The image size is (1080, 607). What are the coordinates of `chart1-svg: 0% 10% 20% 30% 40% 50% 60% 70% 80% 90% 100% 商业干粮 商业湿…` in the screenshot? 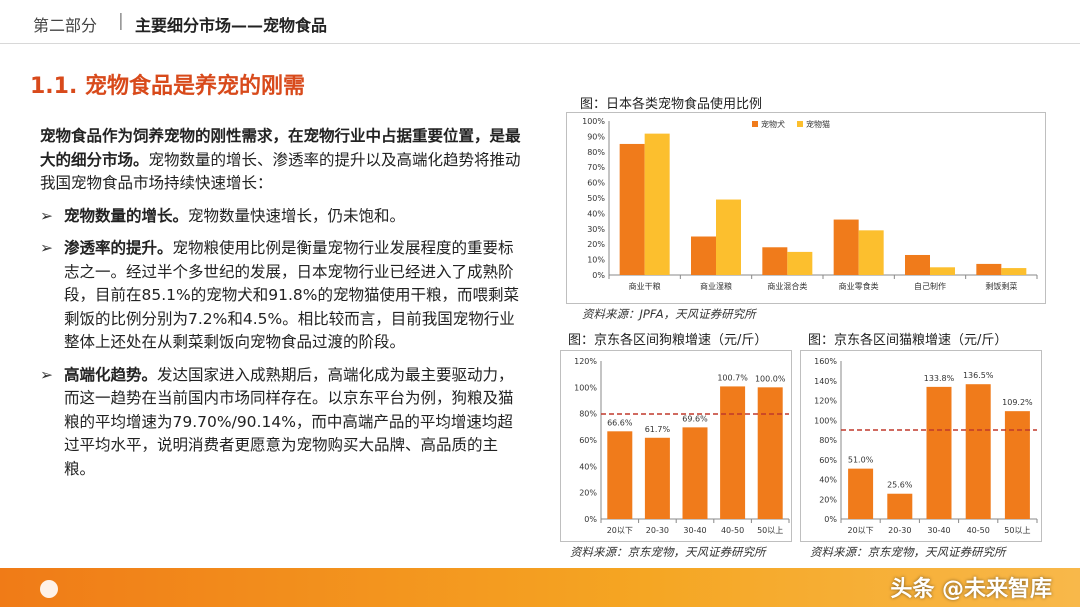 It's located at (810, 204).